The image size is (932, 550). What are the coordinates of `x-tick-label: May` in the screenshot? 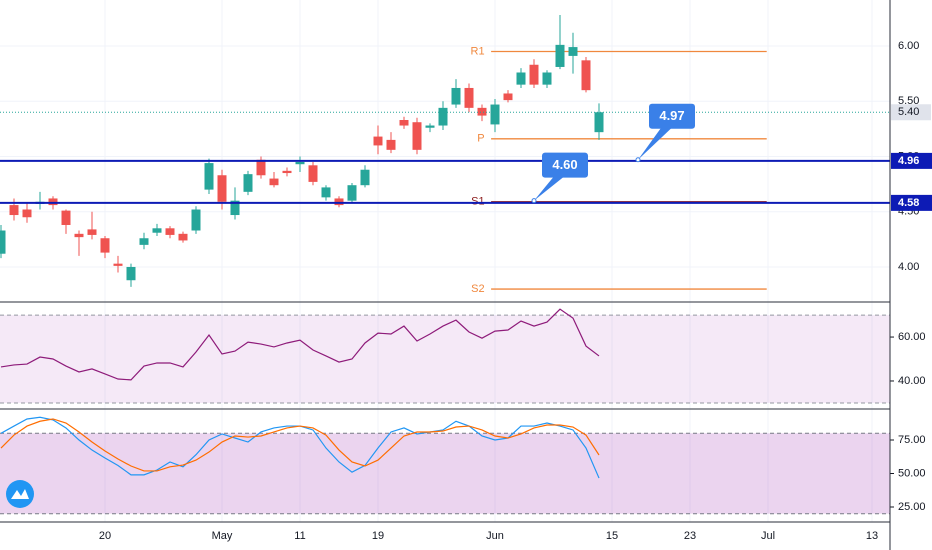 It's located at (222, 536).